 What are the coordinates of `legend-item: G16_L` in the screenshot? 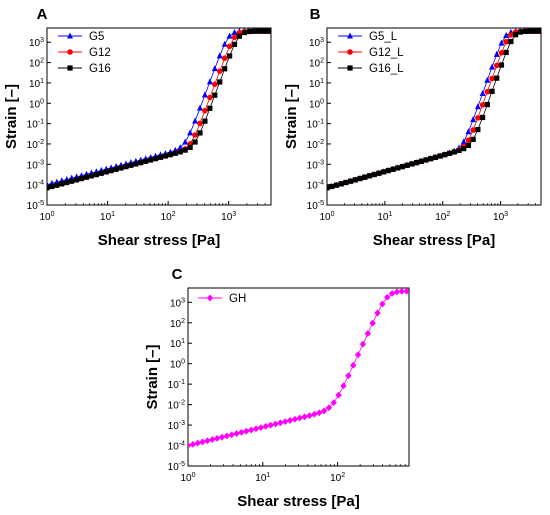 It's located at (371, 69).